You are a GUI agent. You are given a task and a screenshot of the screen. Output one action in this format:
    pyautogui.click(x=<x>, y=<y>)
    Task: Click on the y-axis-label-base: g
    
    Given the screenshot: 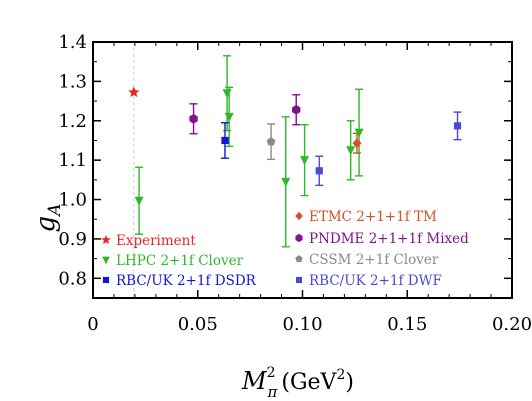 What is the action you would take?
    pyautogui.click(x=46, y=224)
    